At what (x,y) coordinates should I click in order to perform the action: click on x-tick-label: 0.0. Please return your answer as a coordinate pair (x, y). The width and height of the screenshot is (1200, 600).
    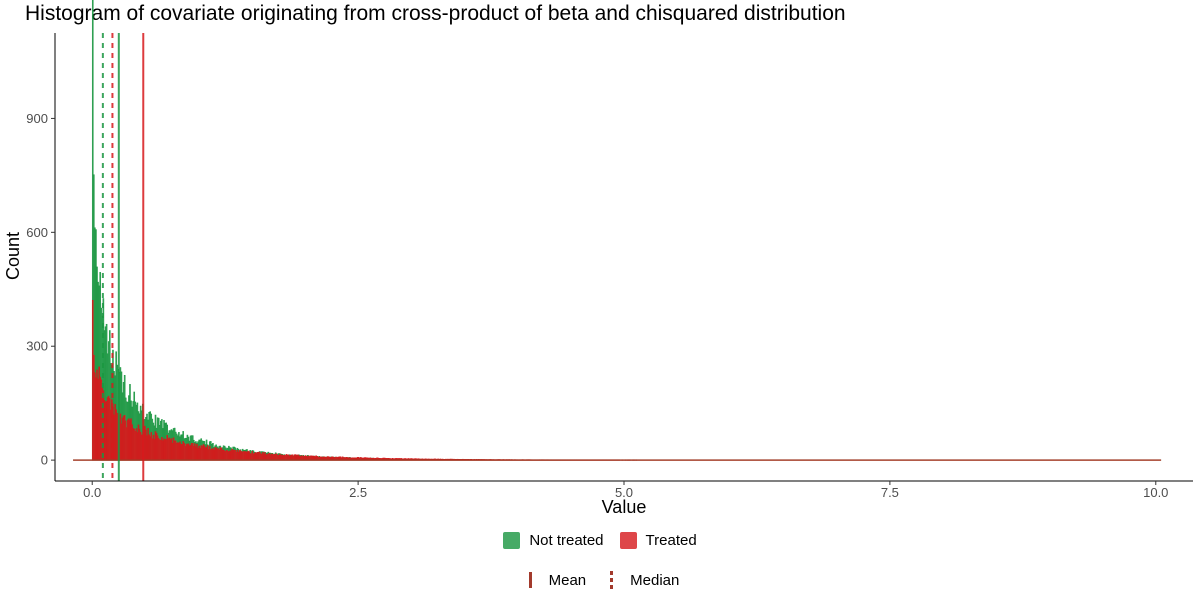
    Looking at the image, I should click on (92, 492).